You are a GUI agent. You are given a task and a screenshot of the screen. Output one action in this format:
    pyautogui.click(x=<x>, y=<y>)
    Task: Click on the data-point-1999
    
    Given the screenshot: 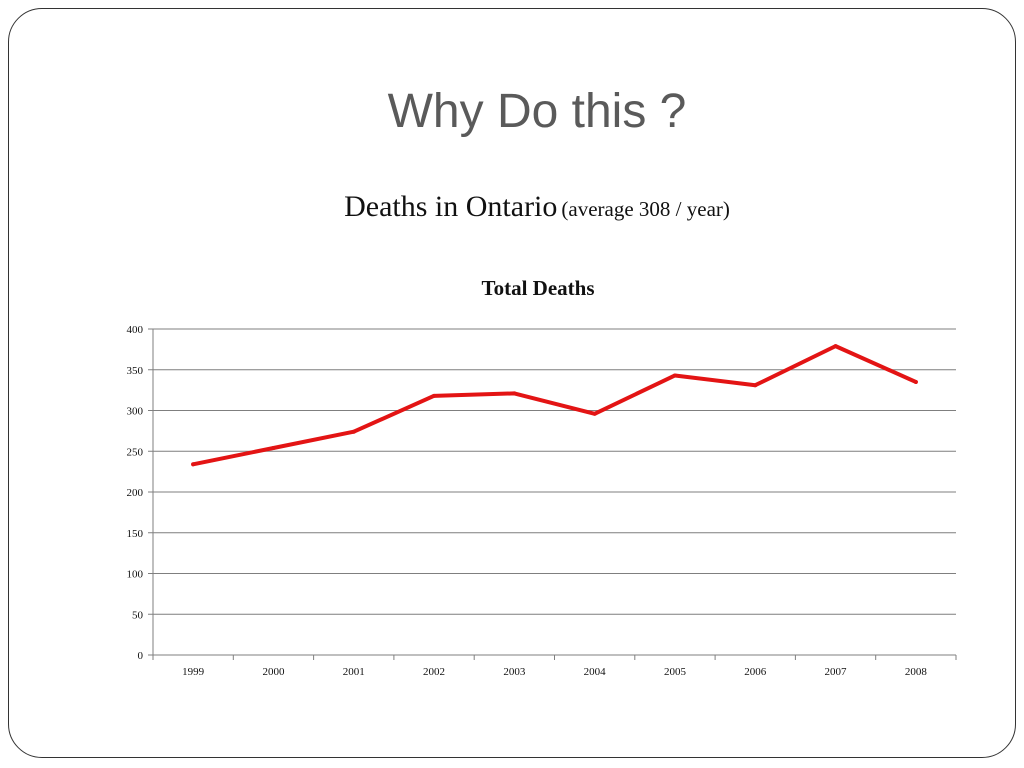 What is the action you would take?
    pyautogui.click(x=193, y=464)
    